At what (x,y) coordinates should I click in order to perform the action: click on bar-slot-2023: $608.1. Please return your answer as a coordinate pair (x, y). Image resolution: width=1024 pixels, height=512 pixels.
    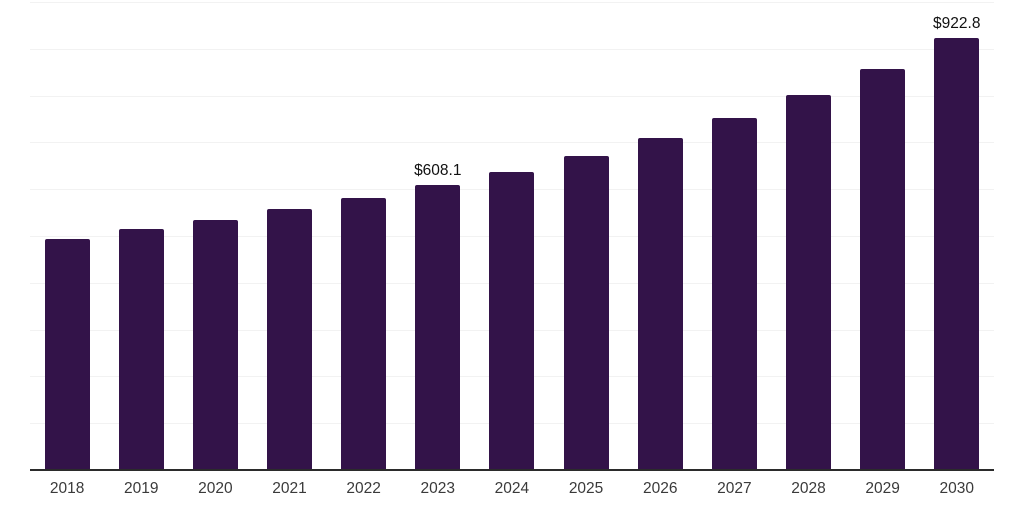
    Looking at the image, I should click on (438, 236).